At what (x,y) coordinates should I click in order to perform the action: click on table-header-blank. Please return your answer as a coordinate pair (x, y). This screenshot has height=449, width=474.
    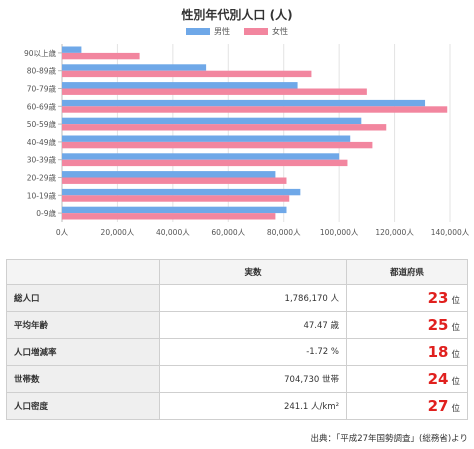
    Looking at the image, I should click on (83, 272).